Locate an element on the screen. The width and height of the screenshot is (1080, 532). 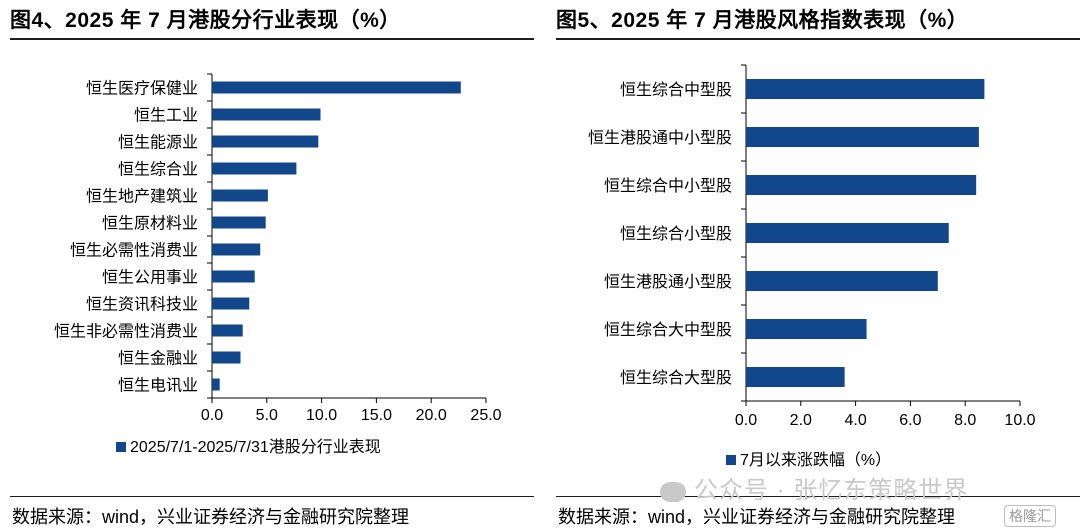
category-label: 恒生港股通小型股 is located at coordinates (668, 282).